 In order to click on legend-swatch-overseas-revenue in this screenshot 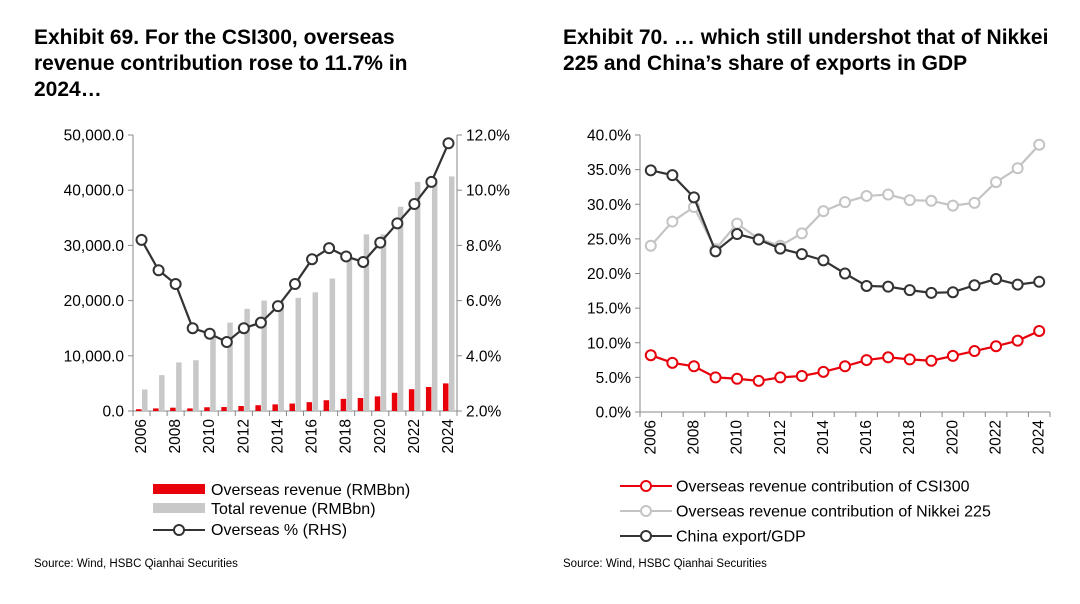, I will do `click(179, 489)`.